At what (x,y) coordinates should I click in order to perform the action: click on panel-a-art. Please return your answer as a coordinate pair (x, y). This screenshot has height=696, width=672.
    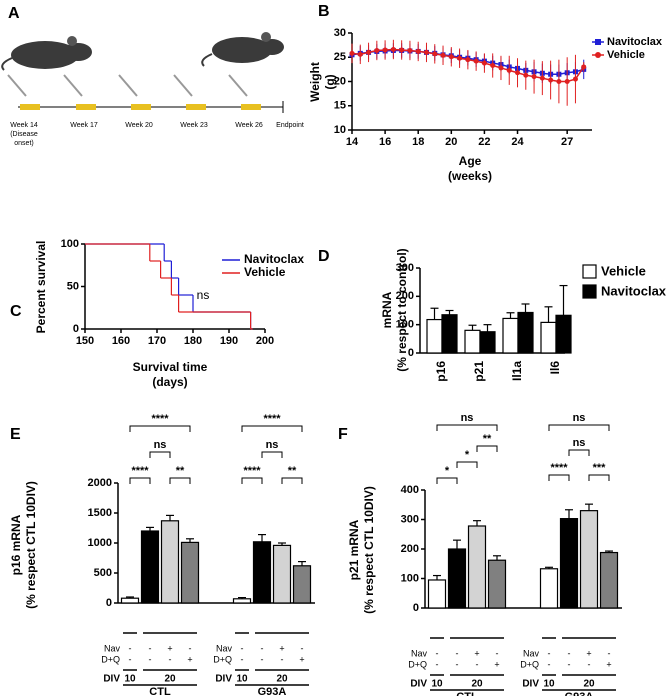
    Looking at the image, I should click on (142, 72).